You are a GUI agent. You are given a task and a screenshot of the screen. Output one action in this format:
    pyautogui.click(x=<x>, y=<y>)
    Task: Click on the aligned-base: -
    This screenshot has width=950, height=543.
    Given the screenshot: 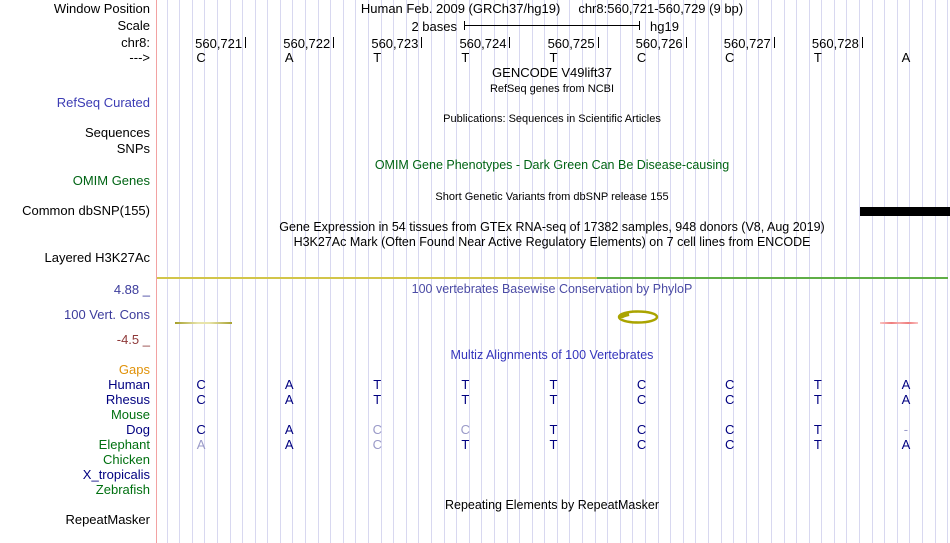 What is the action you would take?
    pyautogui.click(x=906, y=429)
    